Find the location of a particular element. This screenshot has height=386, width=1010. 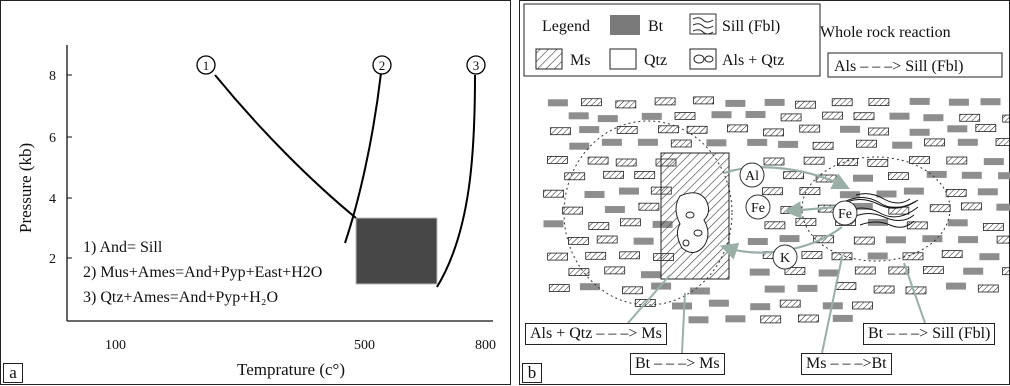

legend-label-qtz: Qtz is located at coordinates (655, 60).